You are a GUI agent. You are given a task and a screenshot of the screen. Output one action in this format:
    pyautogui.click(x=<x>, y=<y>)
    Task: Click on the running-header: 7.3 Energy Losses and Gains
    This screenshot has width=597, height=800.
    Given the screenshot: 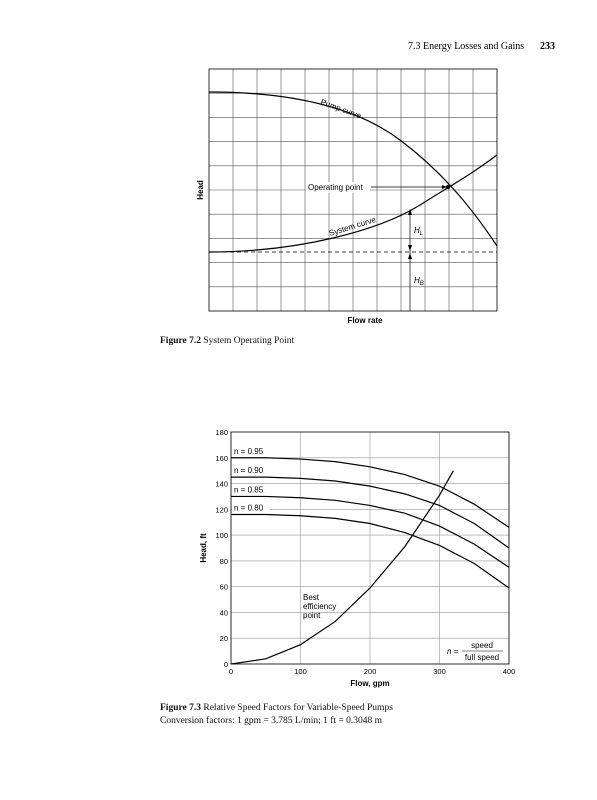 What is the action you would take?
    pyautogui.click(x=466, y=46)
    